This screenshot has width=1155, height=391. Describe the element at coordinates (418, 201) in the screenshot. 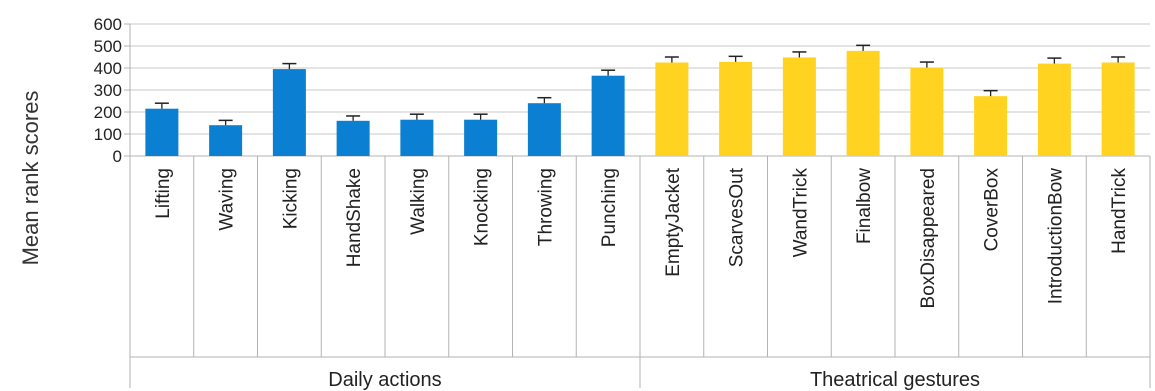

I see `x-tick-label: Walking` at that location.